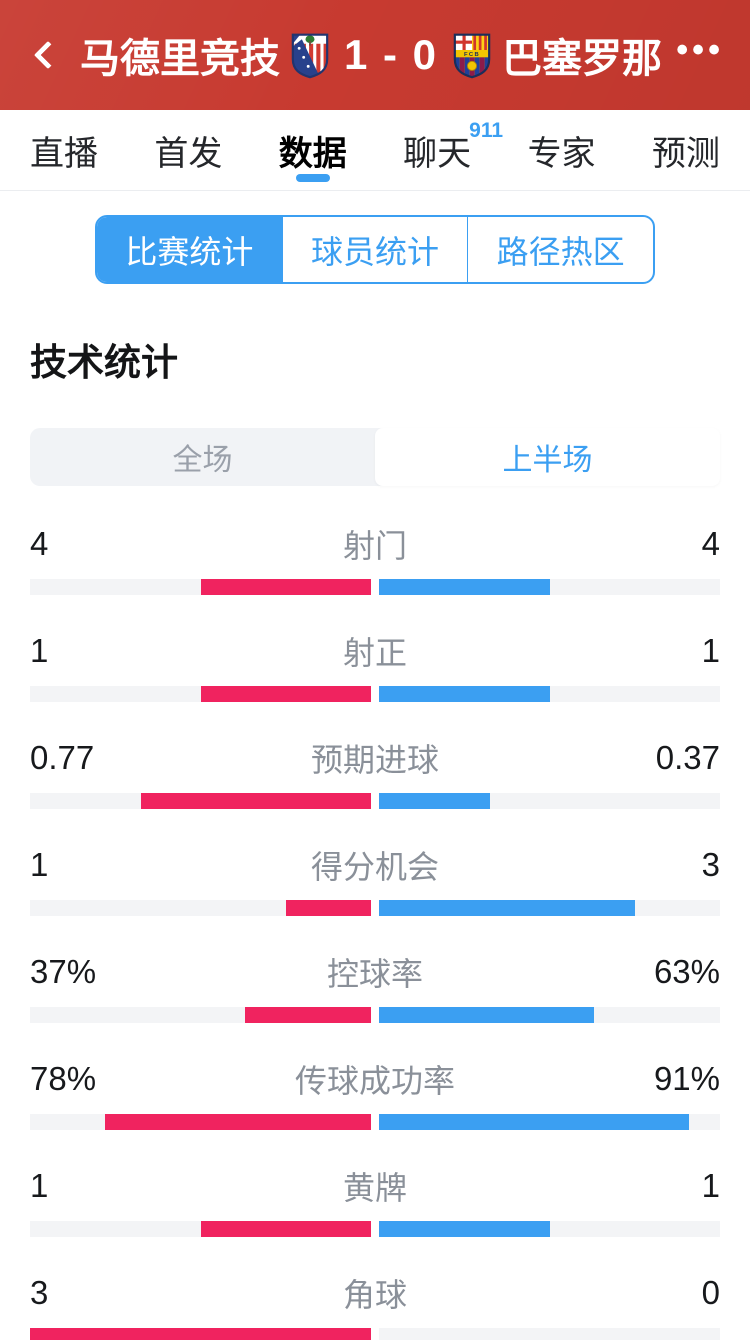  What do you see at coordinates (453, 146) in the screenshot?
I see `tab-chat: 聊天 911` at bounding box center [453, 146].